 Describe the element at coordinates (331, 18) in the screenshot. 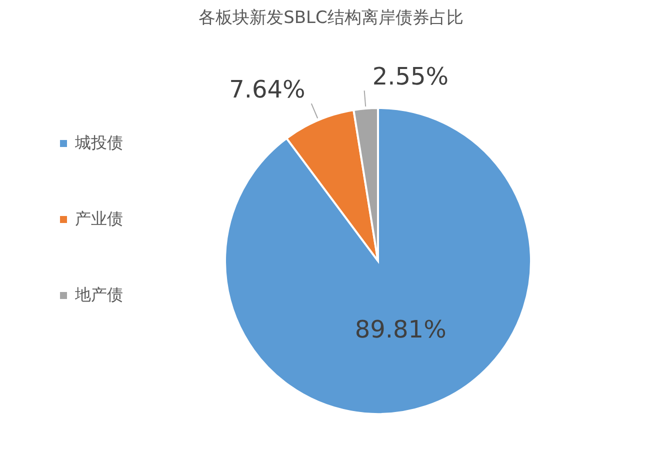

I see `chart-title: 各板块新发SBLC结构离岸债券占比` at that location.